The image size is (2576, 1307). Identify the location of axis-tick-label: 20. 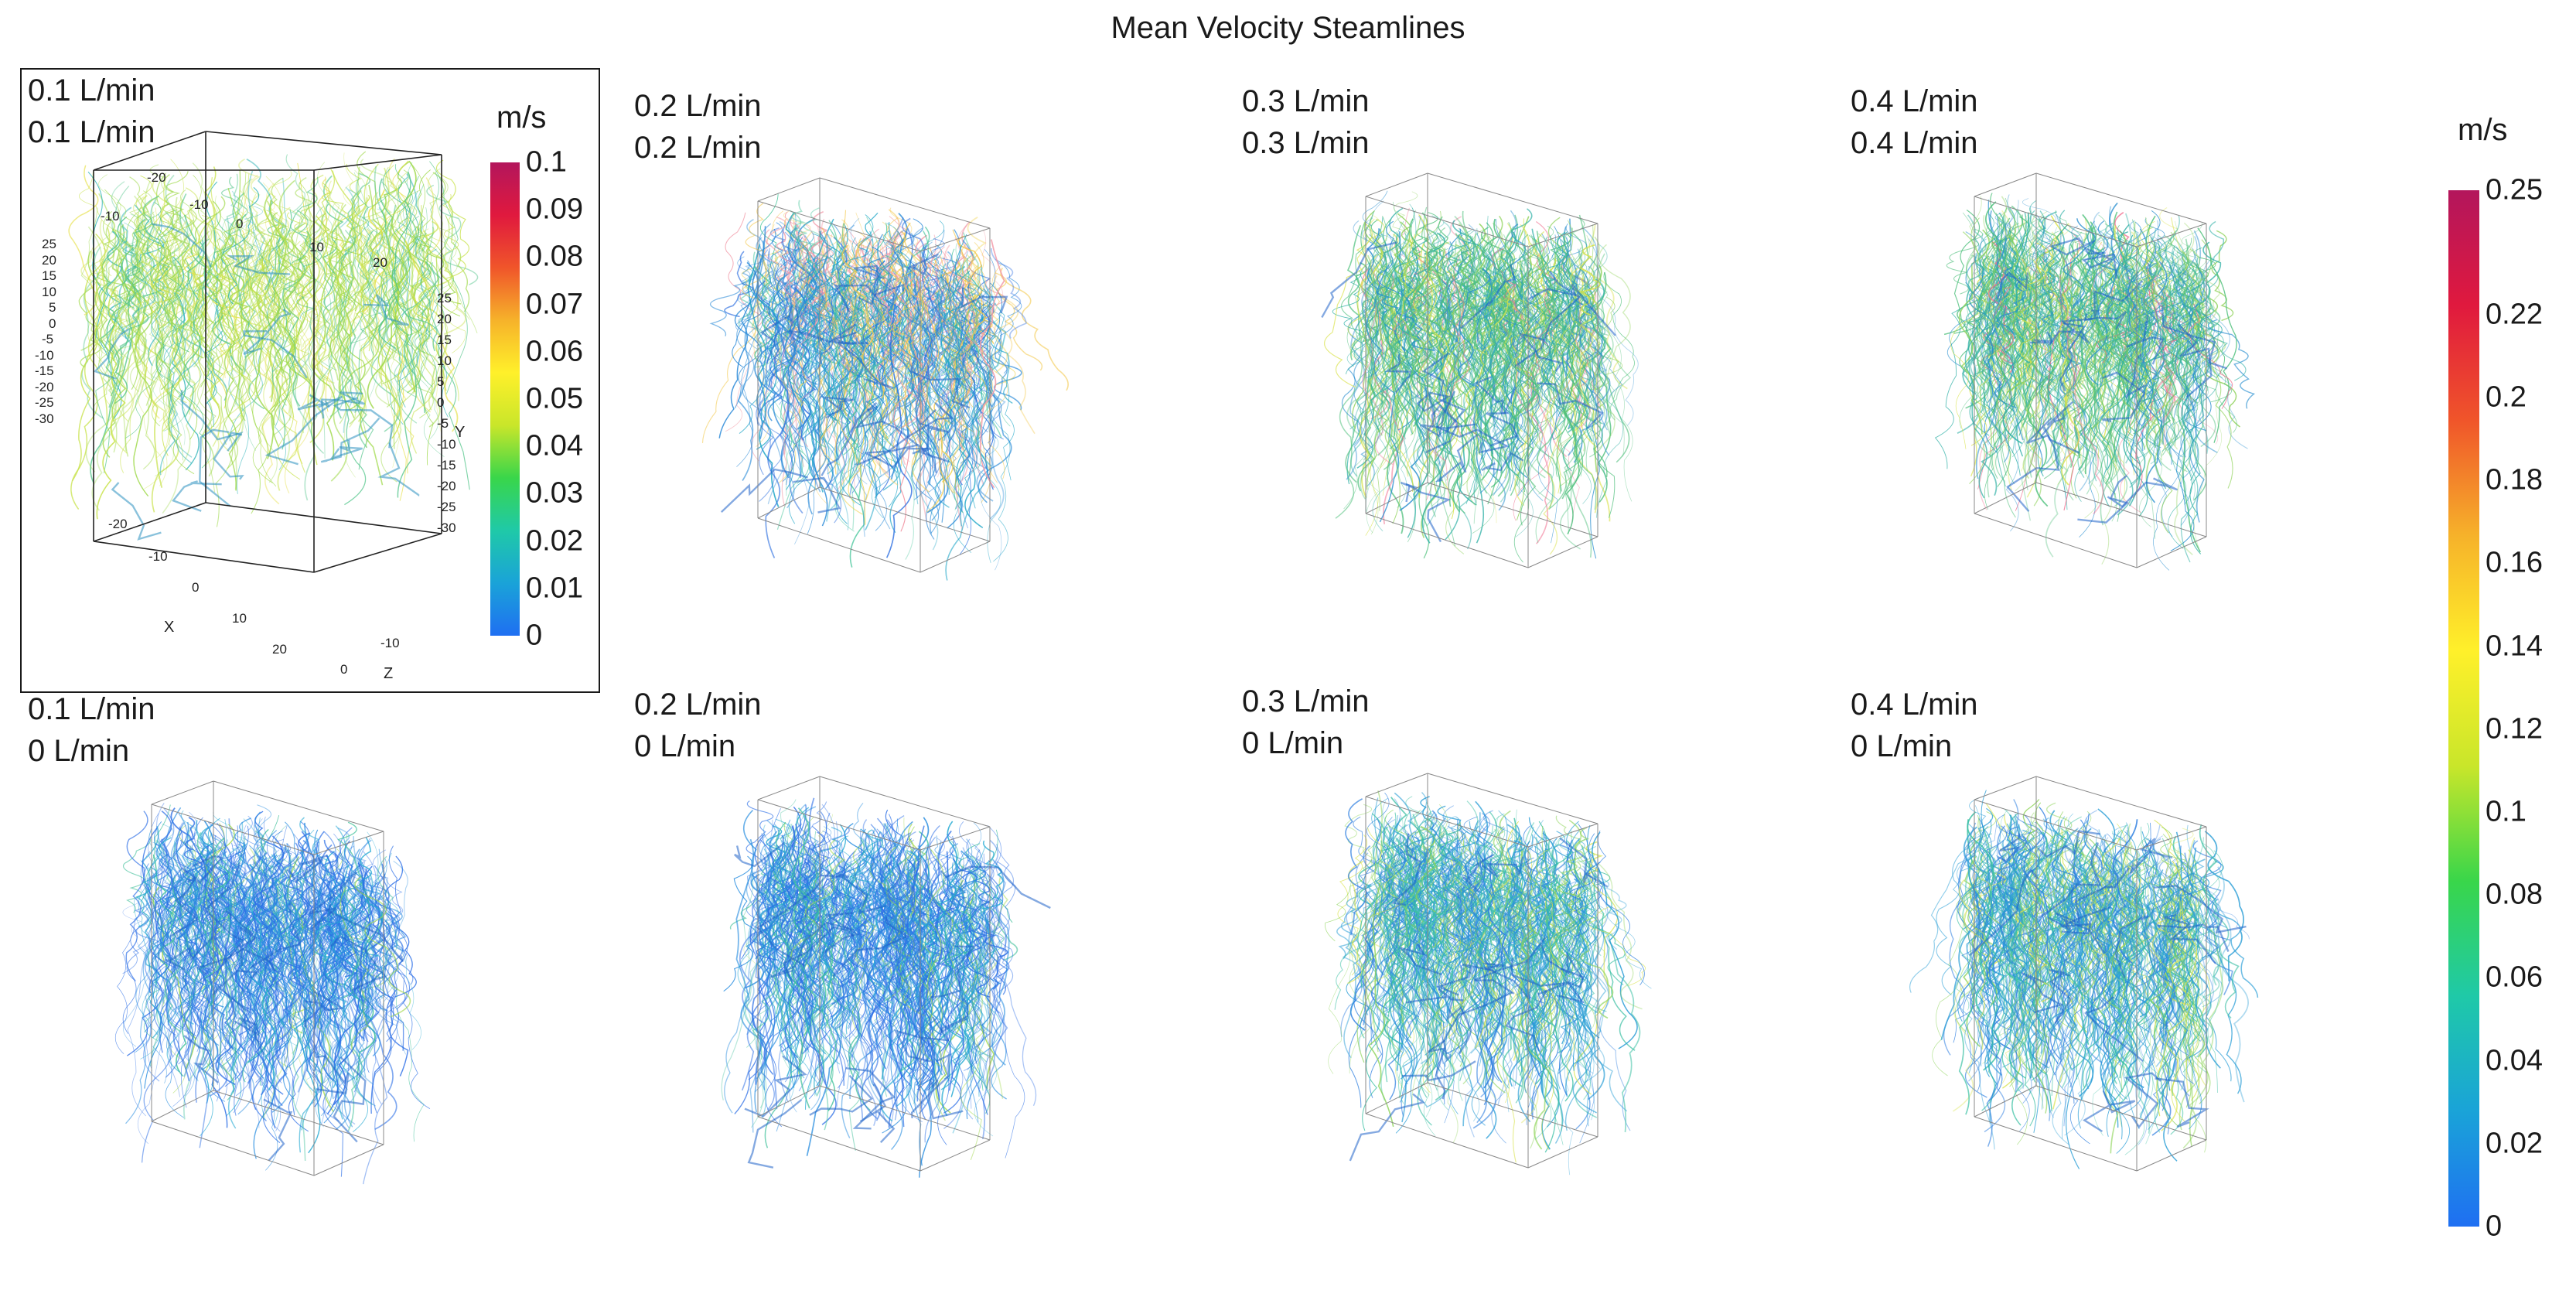
(445, 319).